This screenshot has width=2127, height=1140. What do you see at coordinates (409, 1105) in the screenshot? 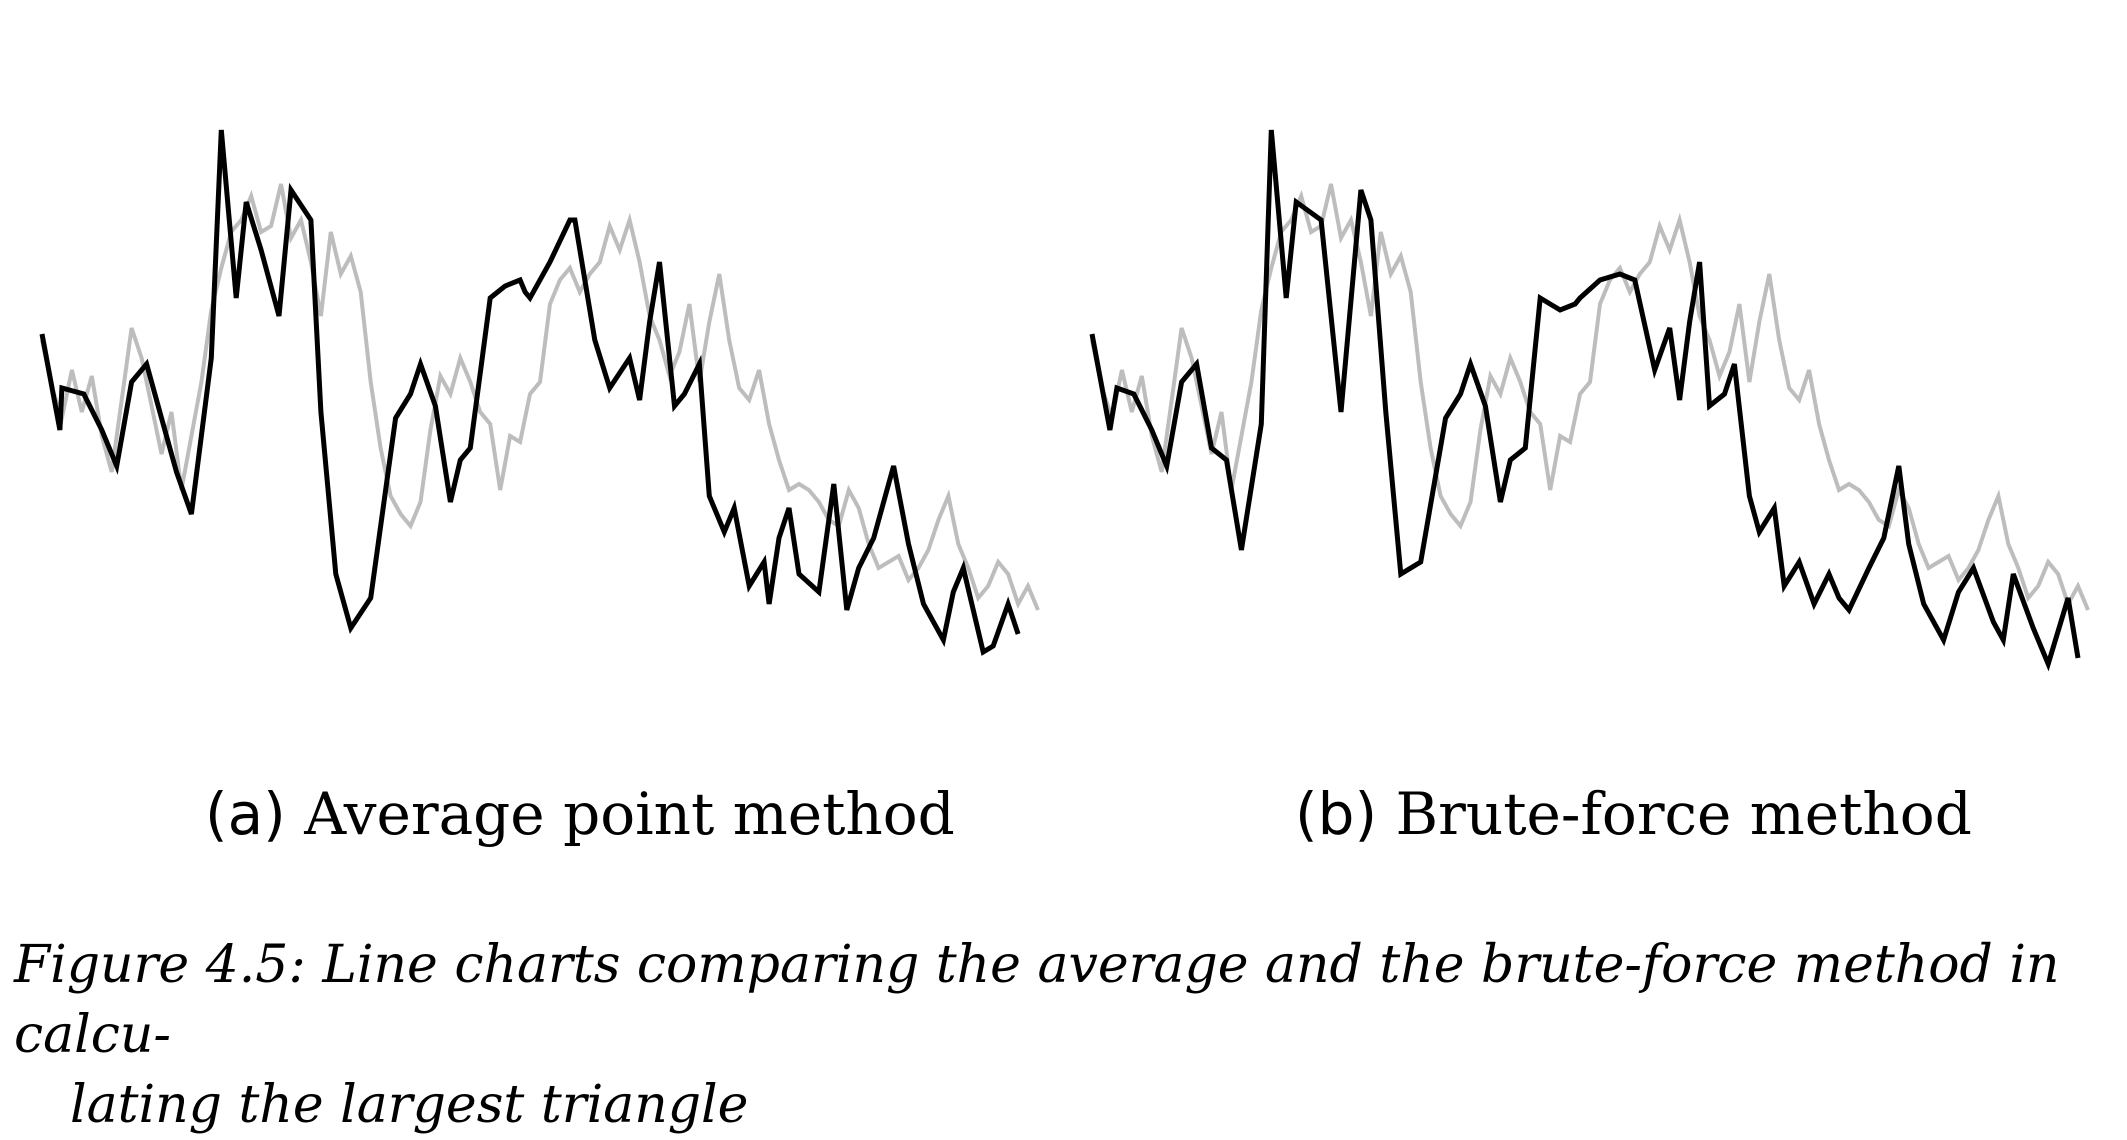
I see `figure-caption-line-2: lating the largest triangle` at bounding box center [409, 1105].